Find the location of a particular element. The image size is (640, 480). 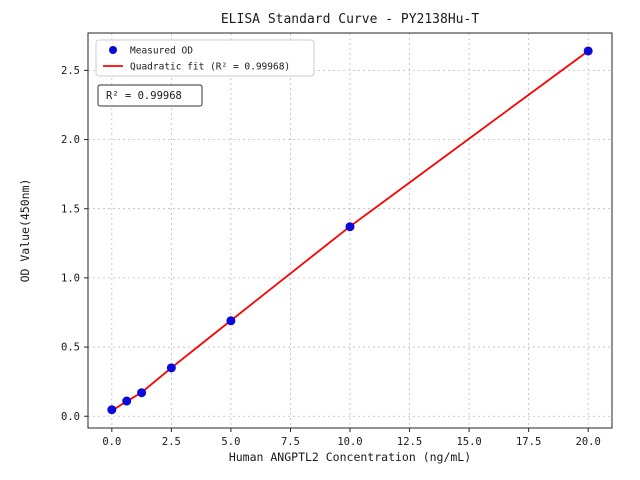

y-tick-label: 1.0 is located at coordinates (70, 279).